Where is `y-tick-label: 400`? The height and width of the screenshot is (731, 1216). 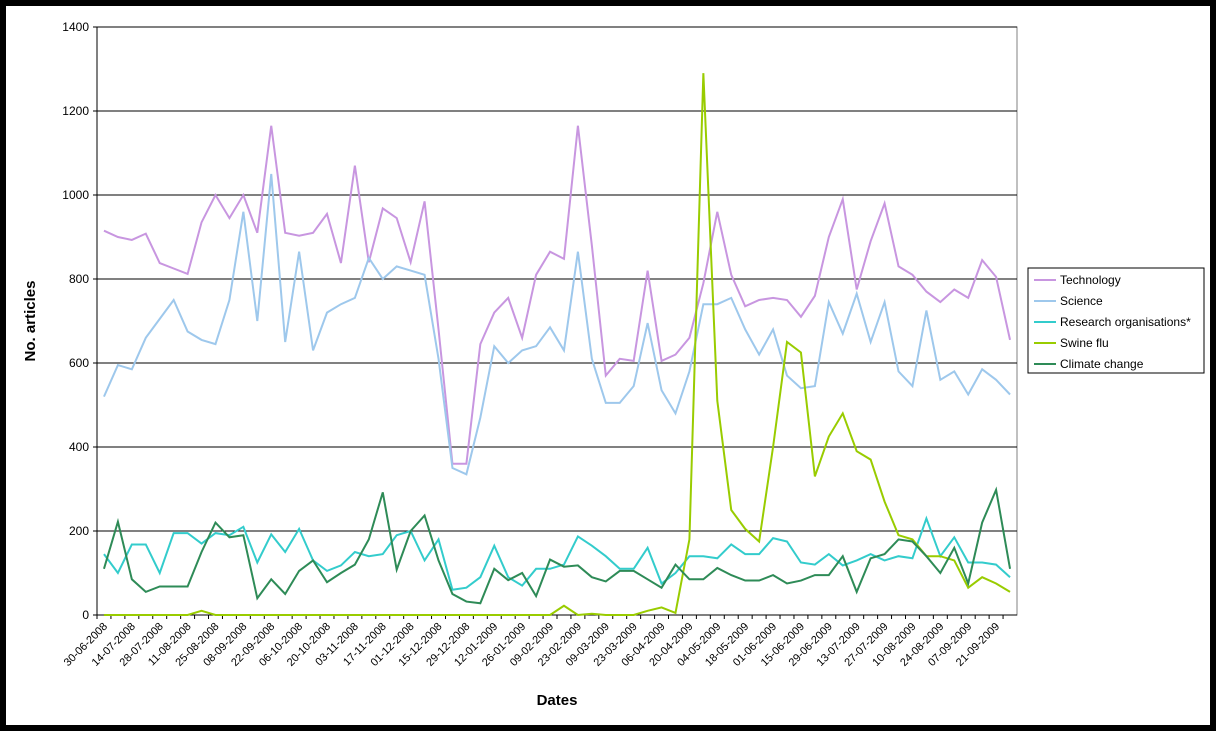 y-tick-label: 400 is located at coordinates (79, 447).